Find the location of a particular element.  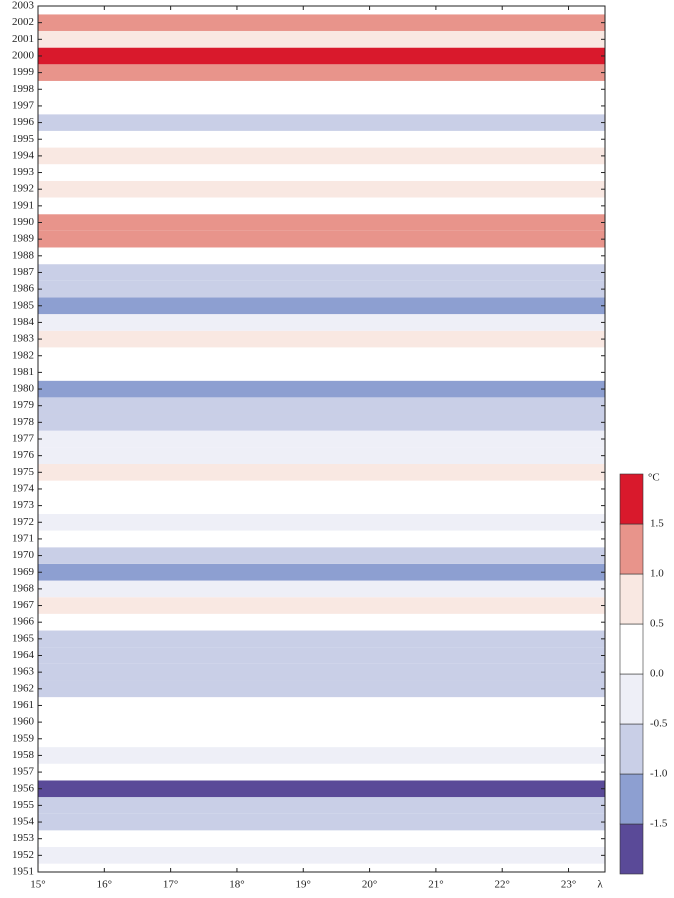

y-tick-label: 1970 is located at coordinates (23, 555).